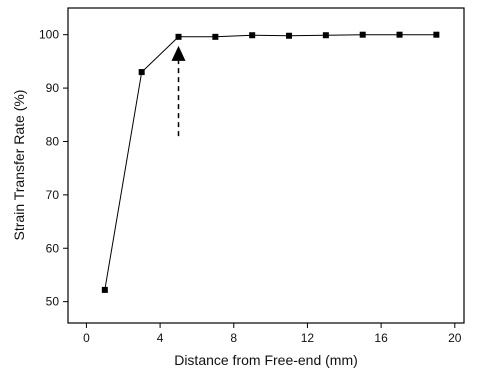 The width and height of the screenshot is (480, 374). Describe the element at coordinates (178, 91) in the screenshot. I see `annotation-layer` at that location.